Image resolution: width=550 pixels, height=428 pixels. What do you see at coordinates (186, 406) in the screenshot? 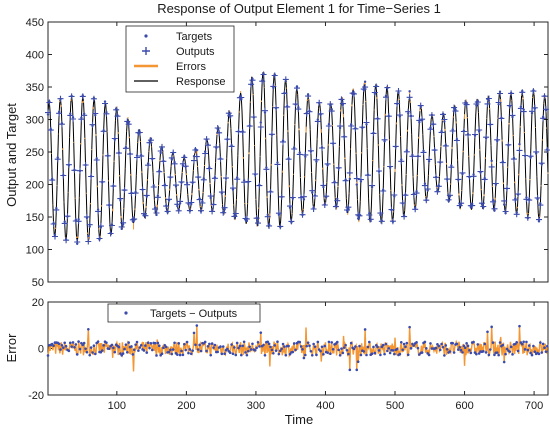
I see `x-tick-label: 200` at bounding box center [186, 406].